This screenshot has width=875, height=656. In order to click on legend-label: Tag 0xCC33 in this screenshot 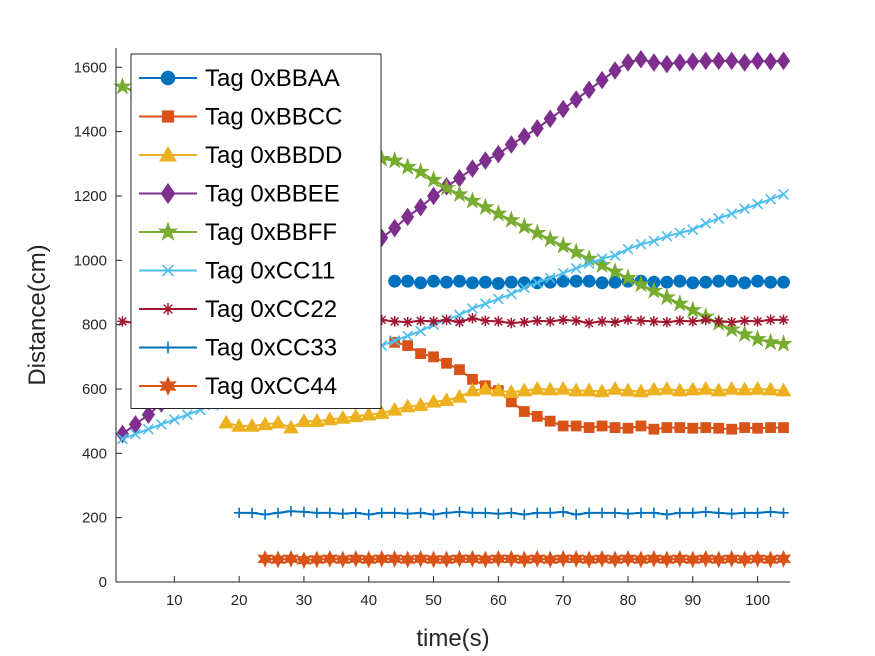, I will do `click(271, 348)`.